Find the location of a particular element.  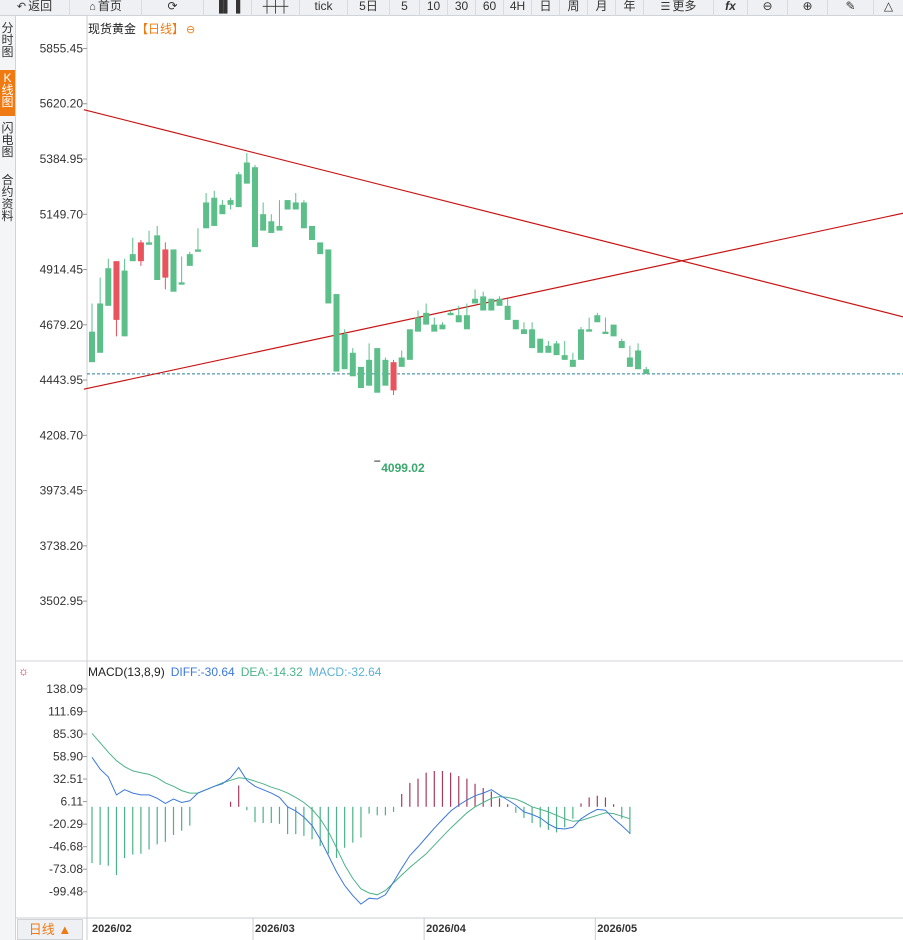

macd-tick-label: -46.68 is located at coordinates (66, 847).